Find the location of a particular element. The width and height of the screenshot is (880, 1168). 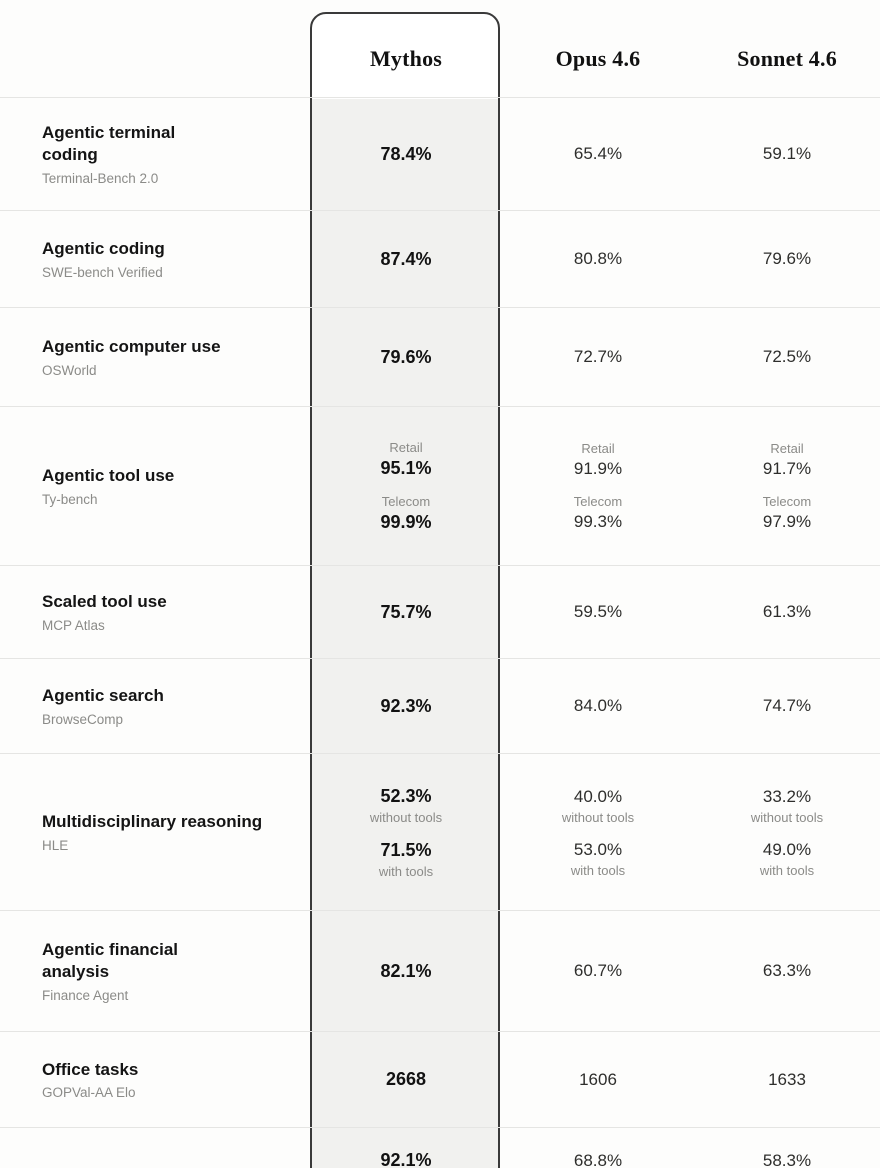

score-value: 40.0% is located at coordinates (598, 796).